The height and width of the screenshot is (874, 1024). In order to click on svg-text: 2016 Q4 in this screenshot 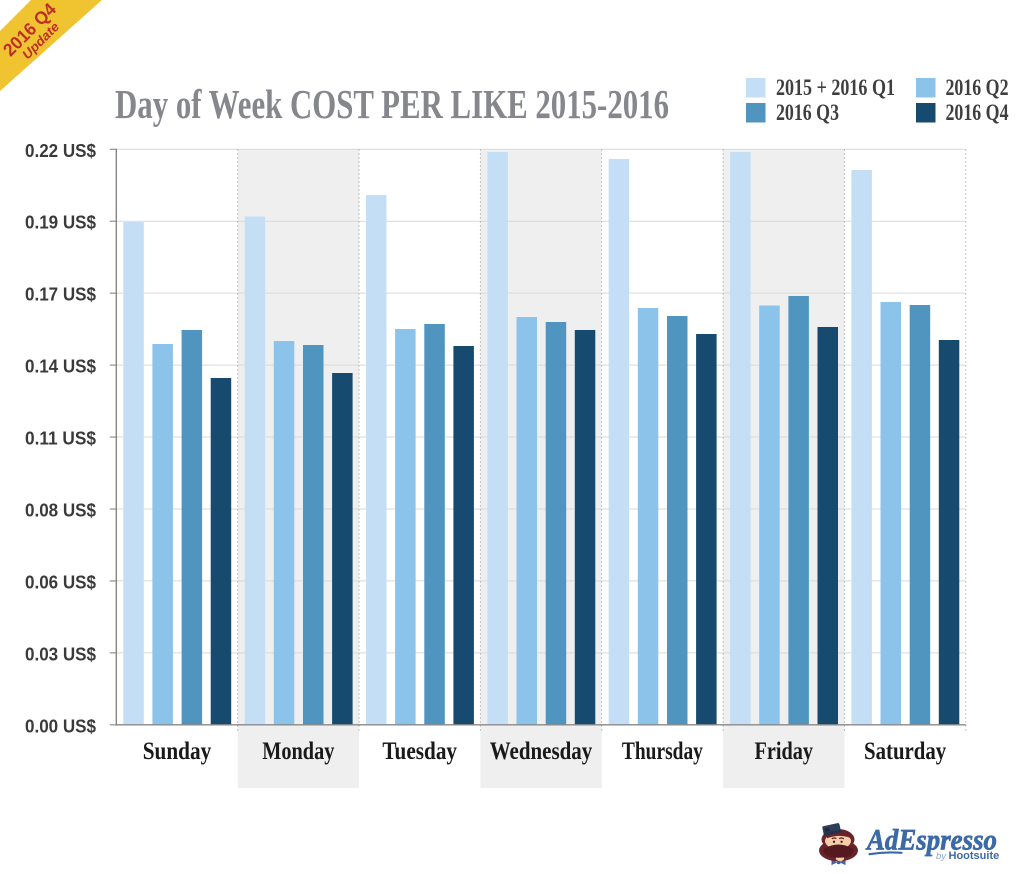, I will do `click(977, 112)`.